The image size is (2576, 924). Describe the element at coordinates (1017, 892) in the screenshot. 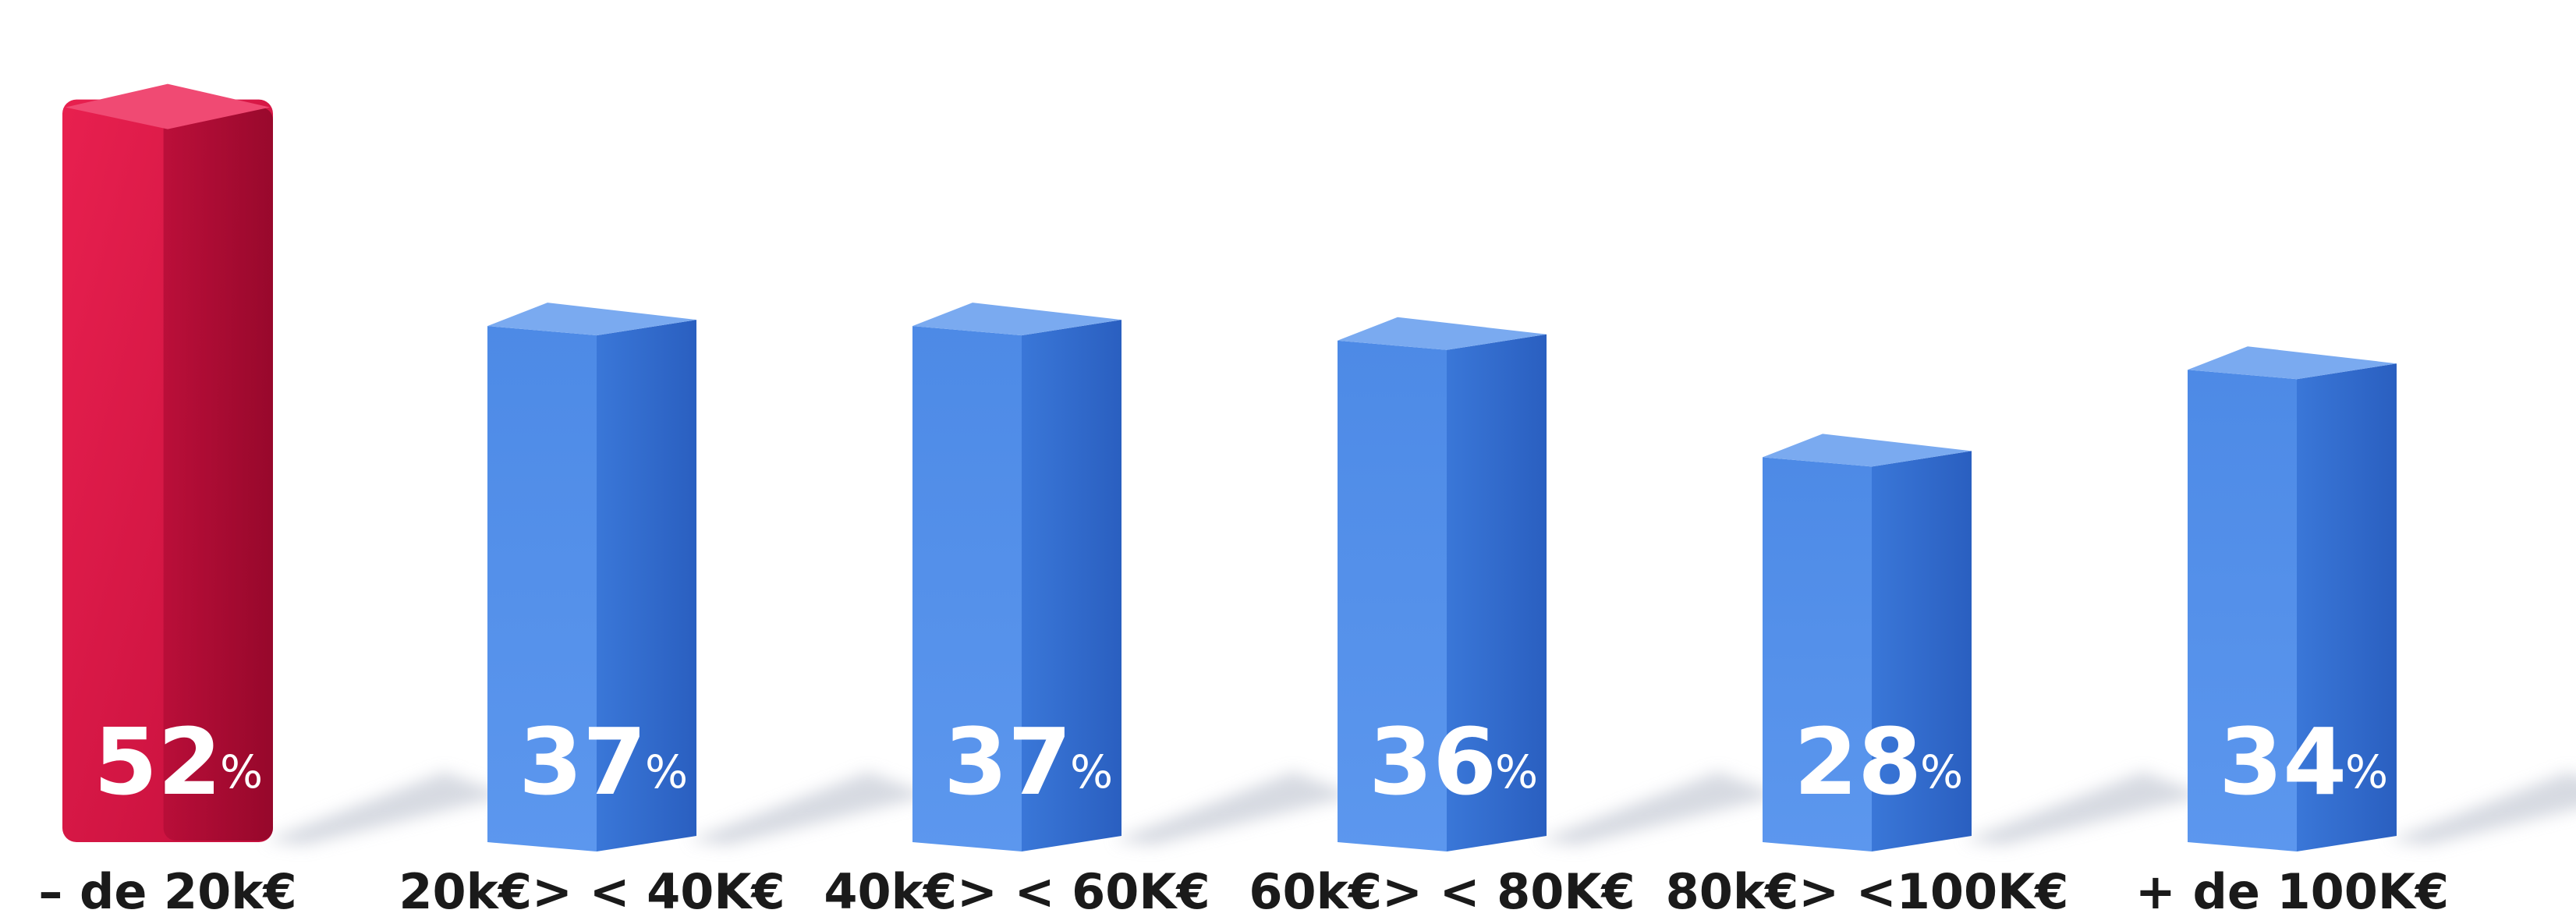

I see `category-label: 40k€> < 60K€` at that location.